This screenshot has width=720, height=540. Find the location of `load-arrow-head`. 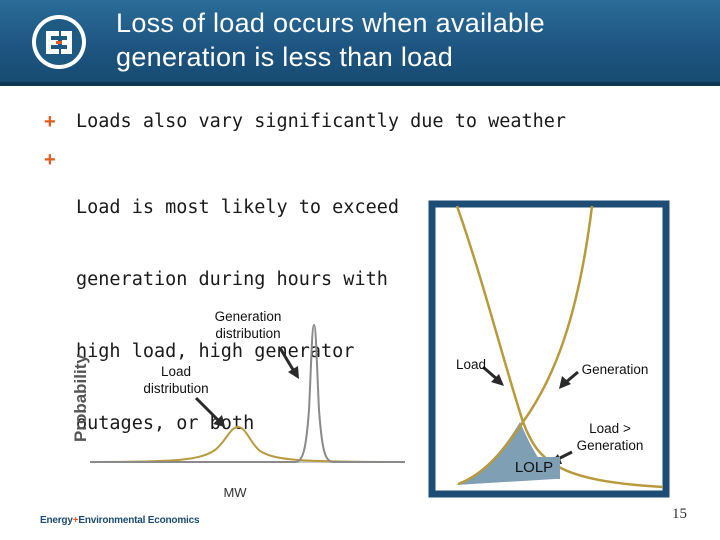

load-arrow-head is located at coordinates (219, 421).